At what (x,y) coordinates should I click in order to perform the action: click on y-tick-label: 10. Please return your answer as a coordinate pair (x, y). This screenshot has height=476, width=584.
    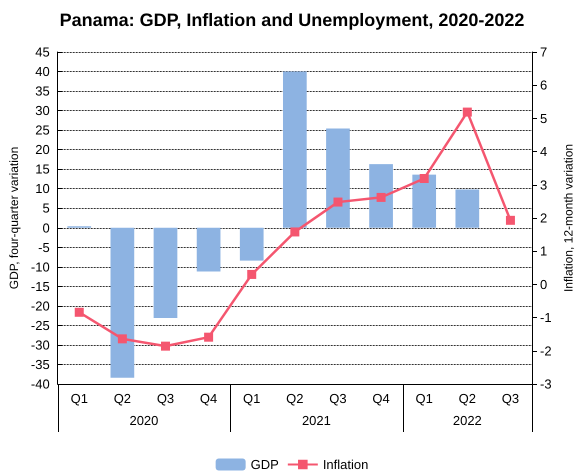
    Looking at the image, I should click on (42, 188).